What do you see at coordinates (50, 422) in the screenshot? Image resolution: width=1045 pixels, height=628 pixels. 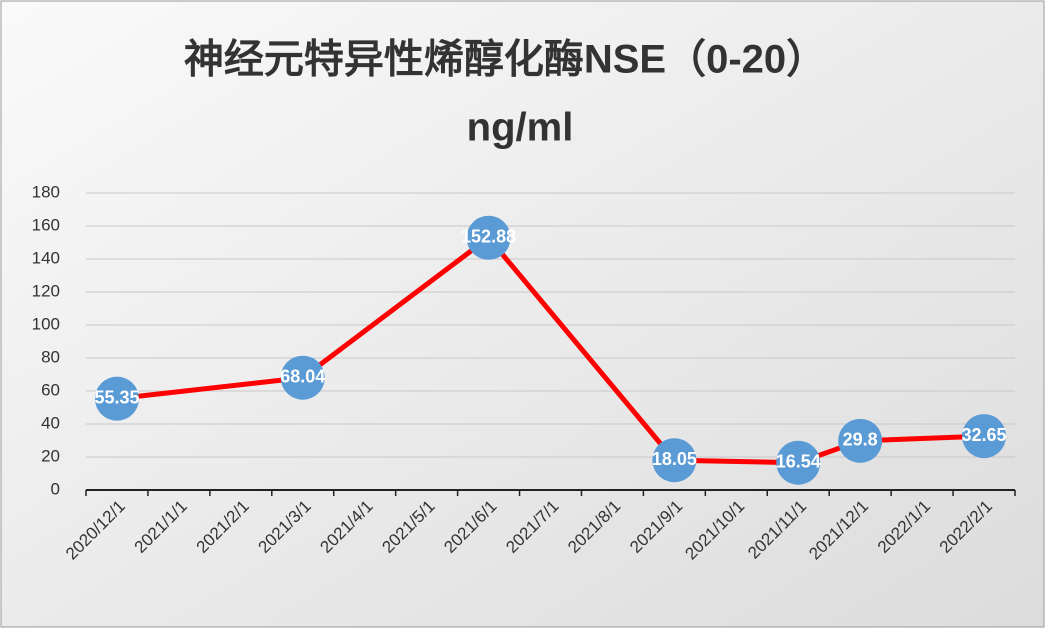 I see `y-tick-label: 40` at bounding box center [50, 422].